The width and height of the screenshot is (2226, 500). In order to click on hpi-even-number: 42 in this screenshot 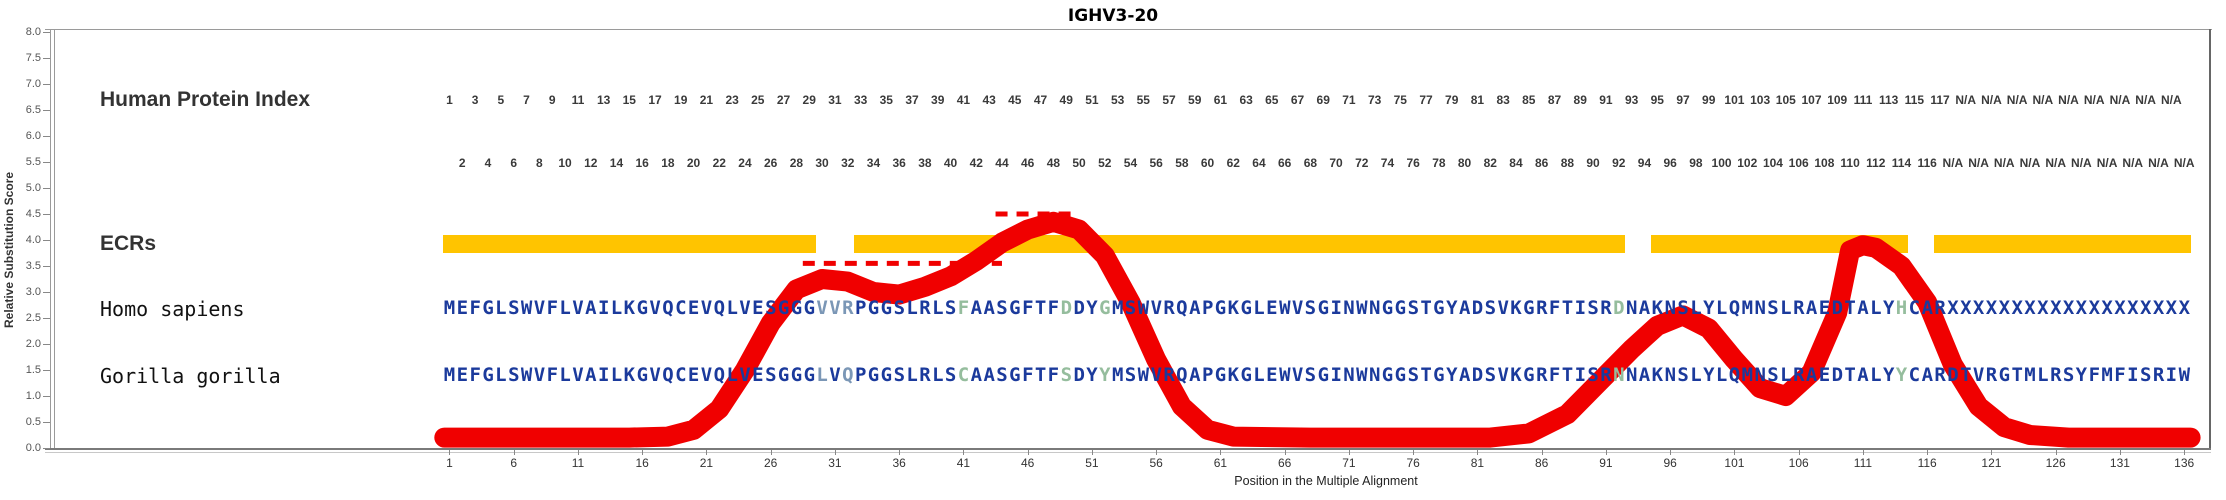, I will do `click(976, 163)`.